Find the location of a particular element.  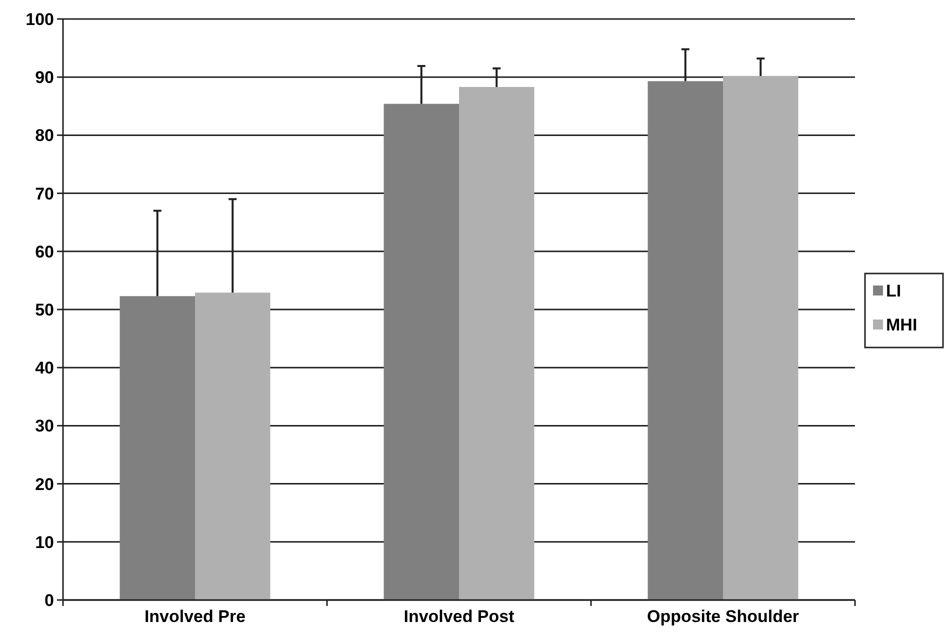

y-tick-label: 50 is located at coordinates (44, 310).